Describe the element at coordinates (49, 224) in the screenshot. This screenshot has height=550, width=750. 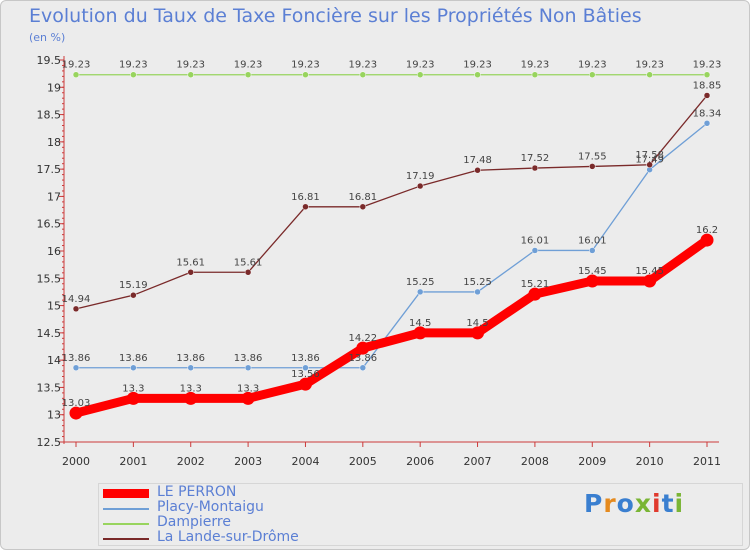
I see `y-tick-label: 16.5` at that location.